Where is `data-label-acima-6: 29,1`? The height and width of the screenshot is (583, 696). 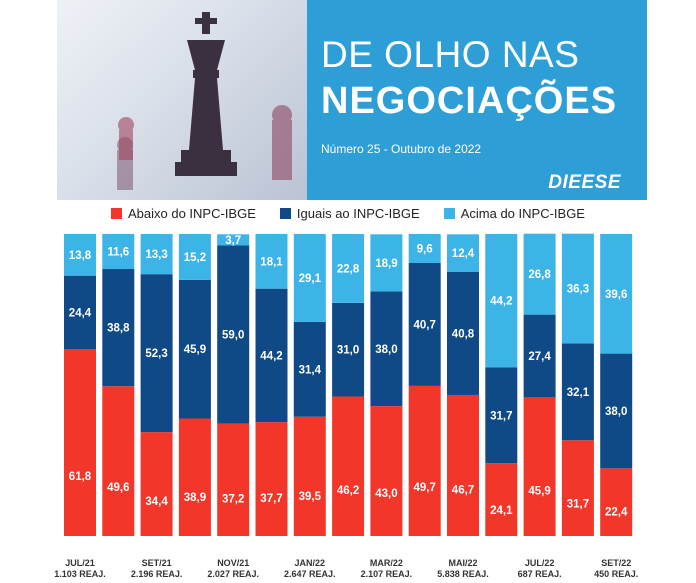
data-label-acima-6: 29,1 is located at coordinates (310, 279).